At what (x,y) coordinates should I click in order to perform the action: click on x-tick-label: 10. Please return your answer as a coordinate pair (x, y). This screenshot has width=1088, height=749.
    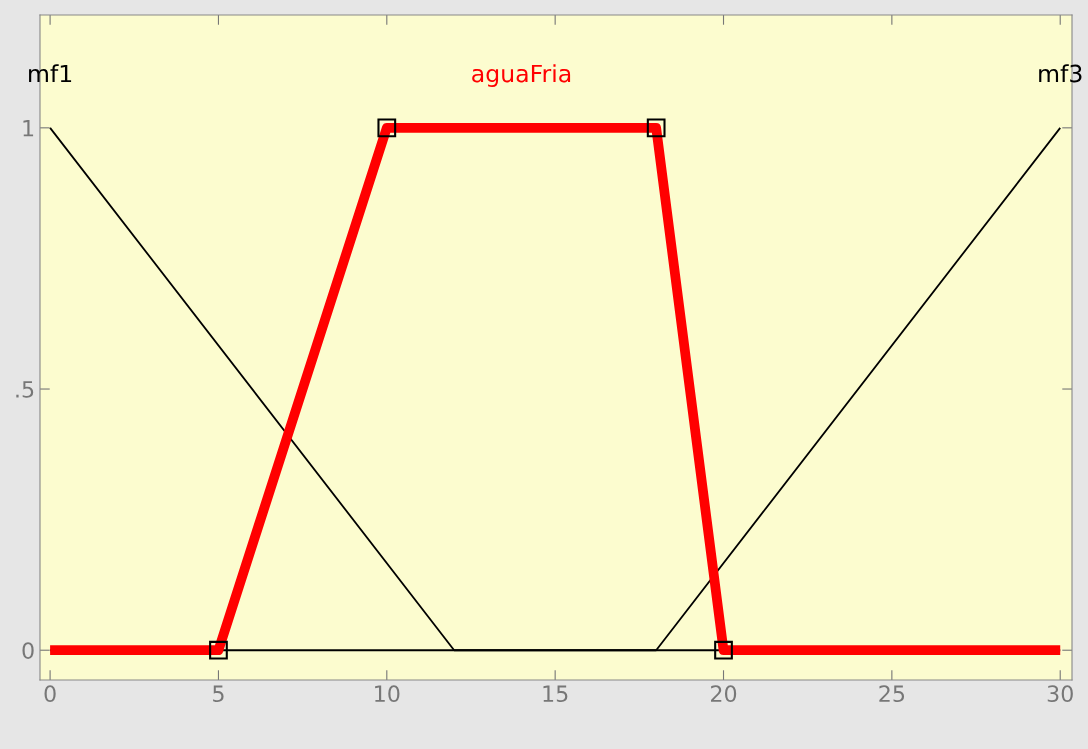
    Looking at the image, I should click on (387, 694).